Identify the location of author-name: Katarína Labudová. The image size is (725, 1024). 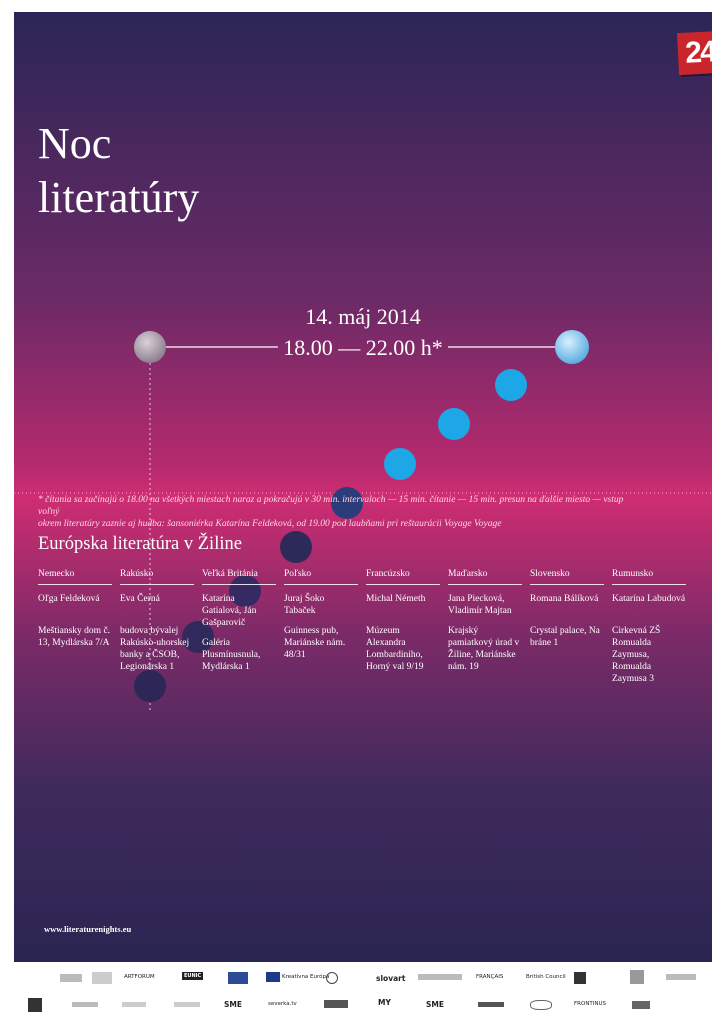
(649, 599).